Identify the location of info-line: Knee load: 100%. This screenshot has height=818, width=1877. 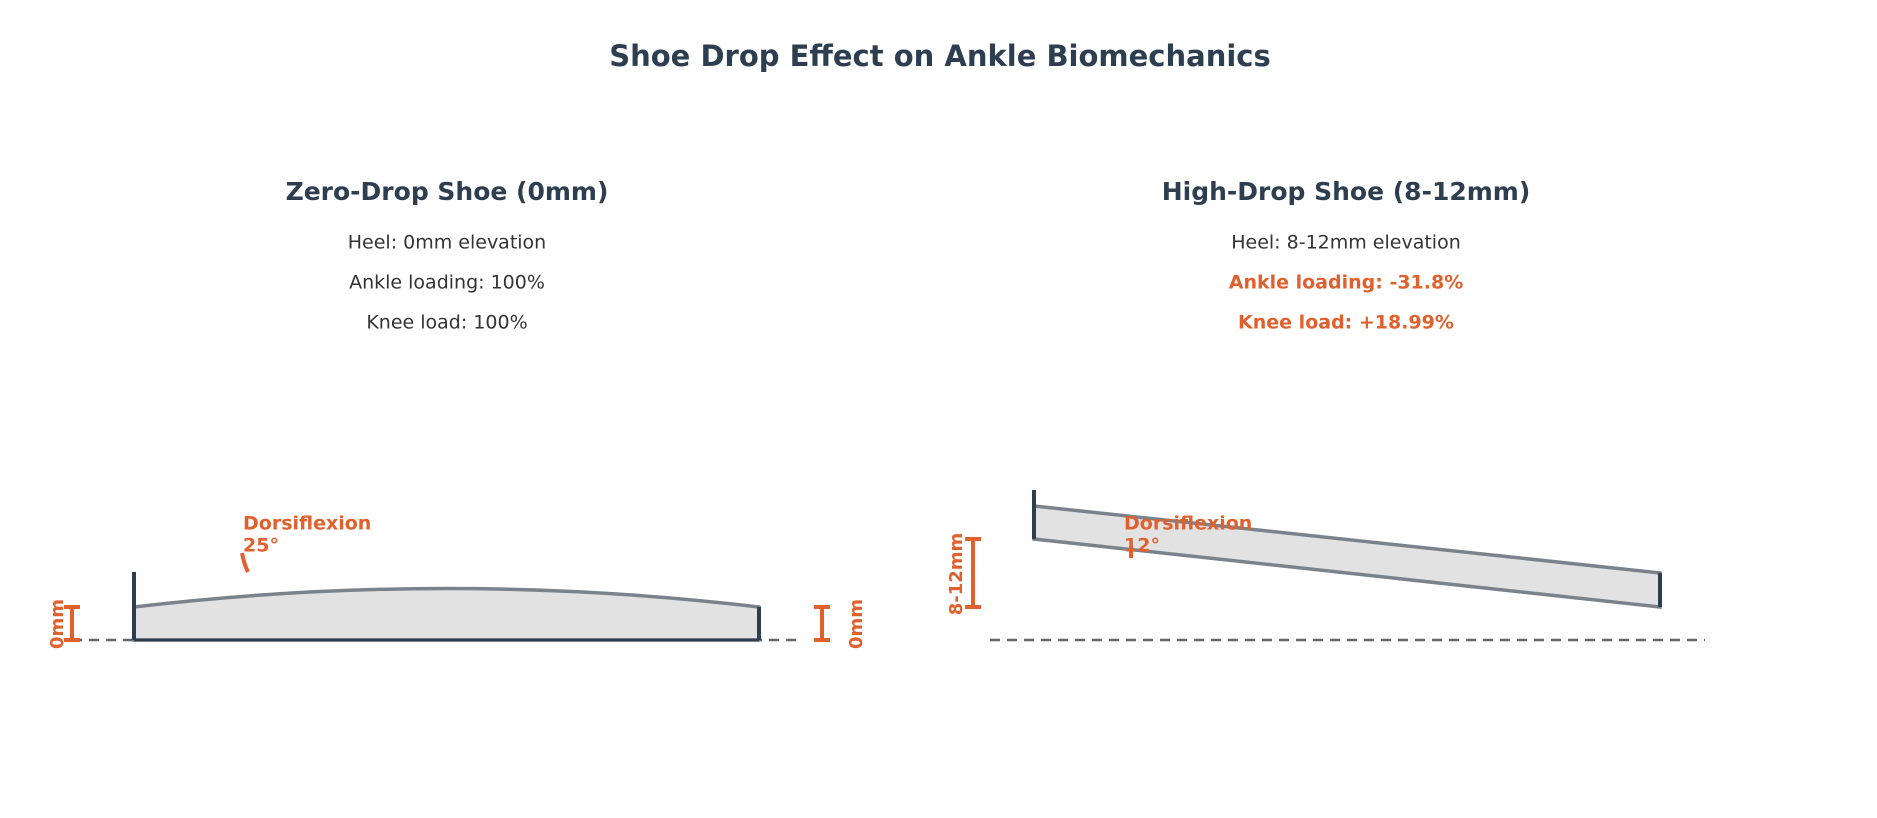
(446, 323).